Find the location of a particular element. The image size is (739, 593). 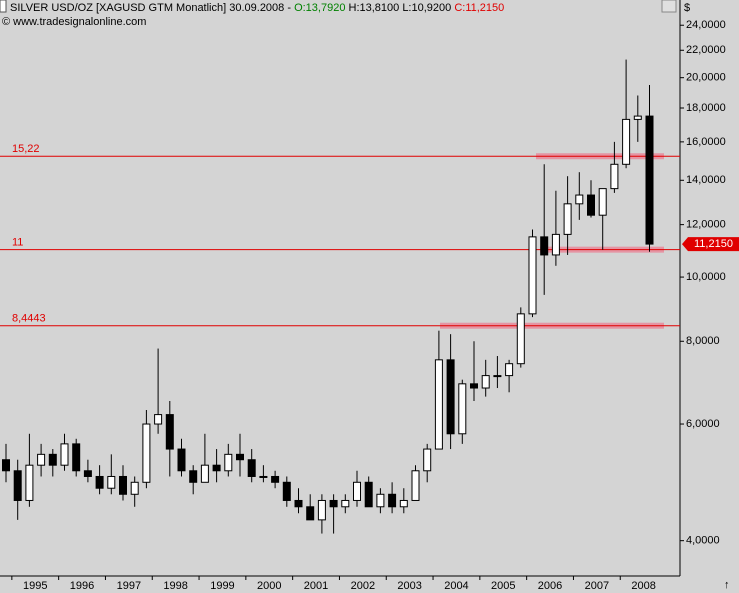

x-tick-label: 1995 is located at coordinates (35, 586).